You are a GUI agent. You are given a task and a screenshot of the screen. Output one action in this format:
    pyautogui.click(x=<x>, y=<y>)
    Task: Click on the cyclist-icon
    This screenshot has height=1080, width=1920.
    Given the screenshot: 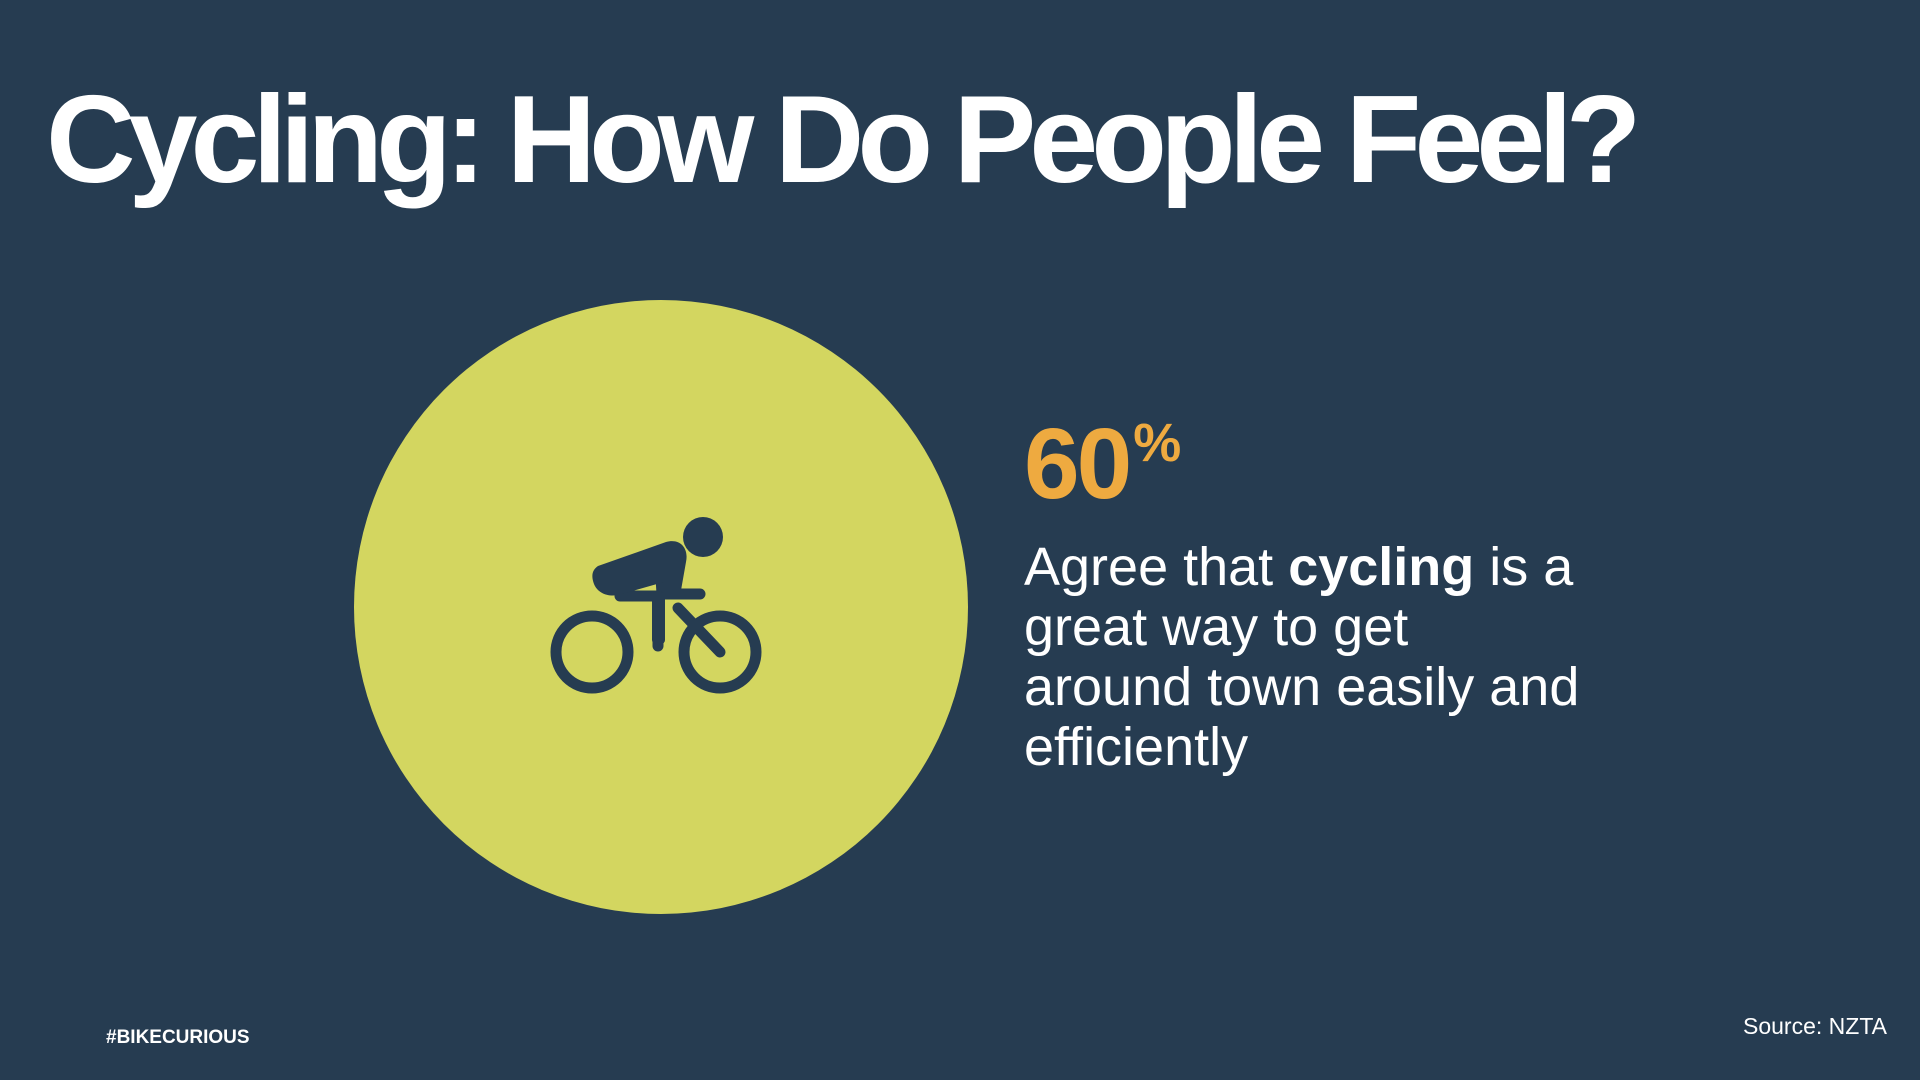 What is the action you would take?
    pyautogui.click(x=656, y=605)
    